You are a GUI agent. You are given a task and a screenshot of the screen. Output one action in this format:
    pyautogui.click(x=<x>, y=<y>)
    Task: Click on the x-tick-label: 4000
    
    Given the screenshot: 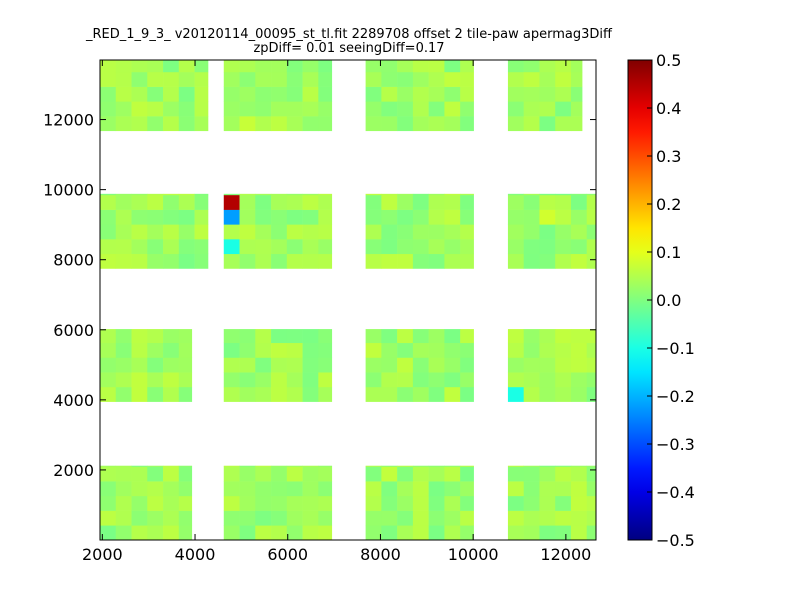 What is the action you would take?
    pyautogui.click(x=195, y=554)
    